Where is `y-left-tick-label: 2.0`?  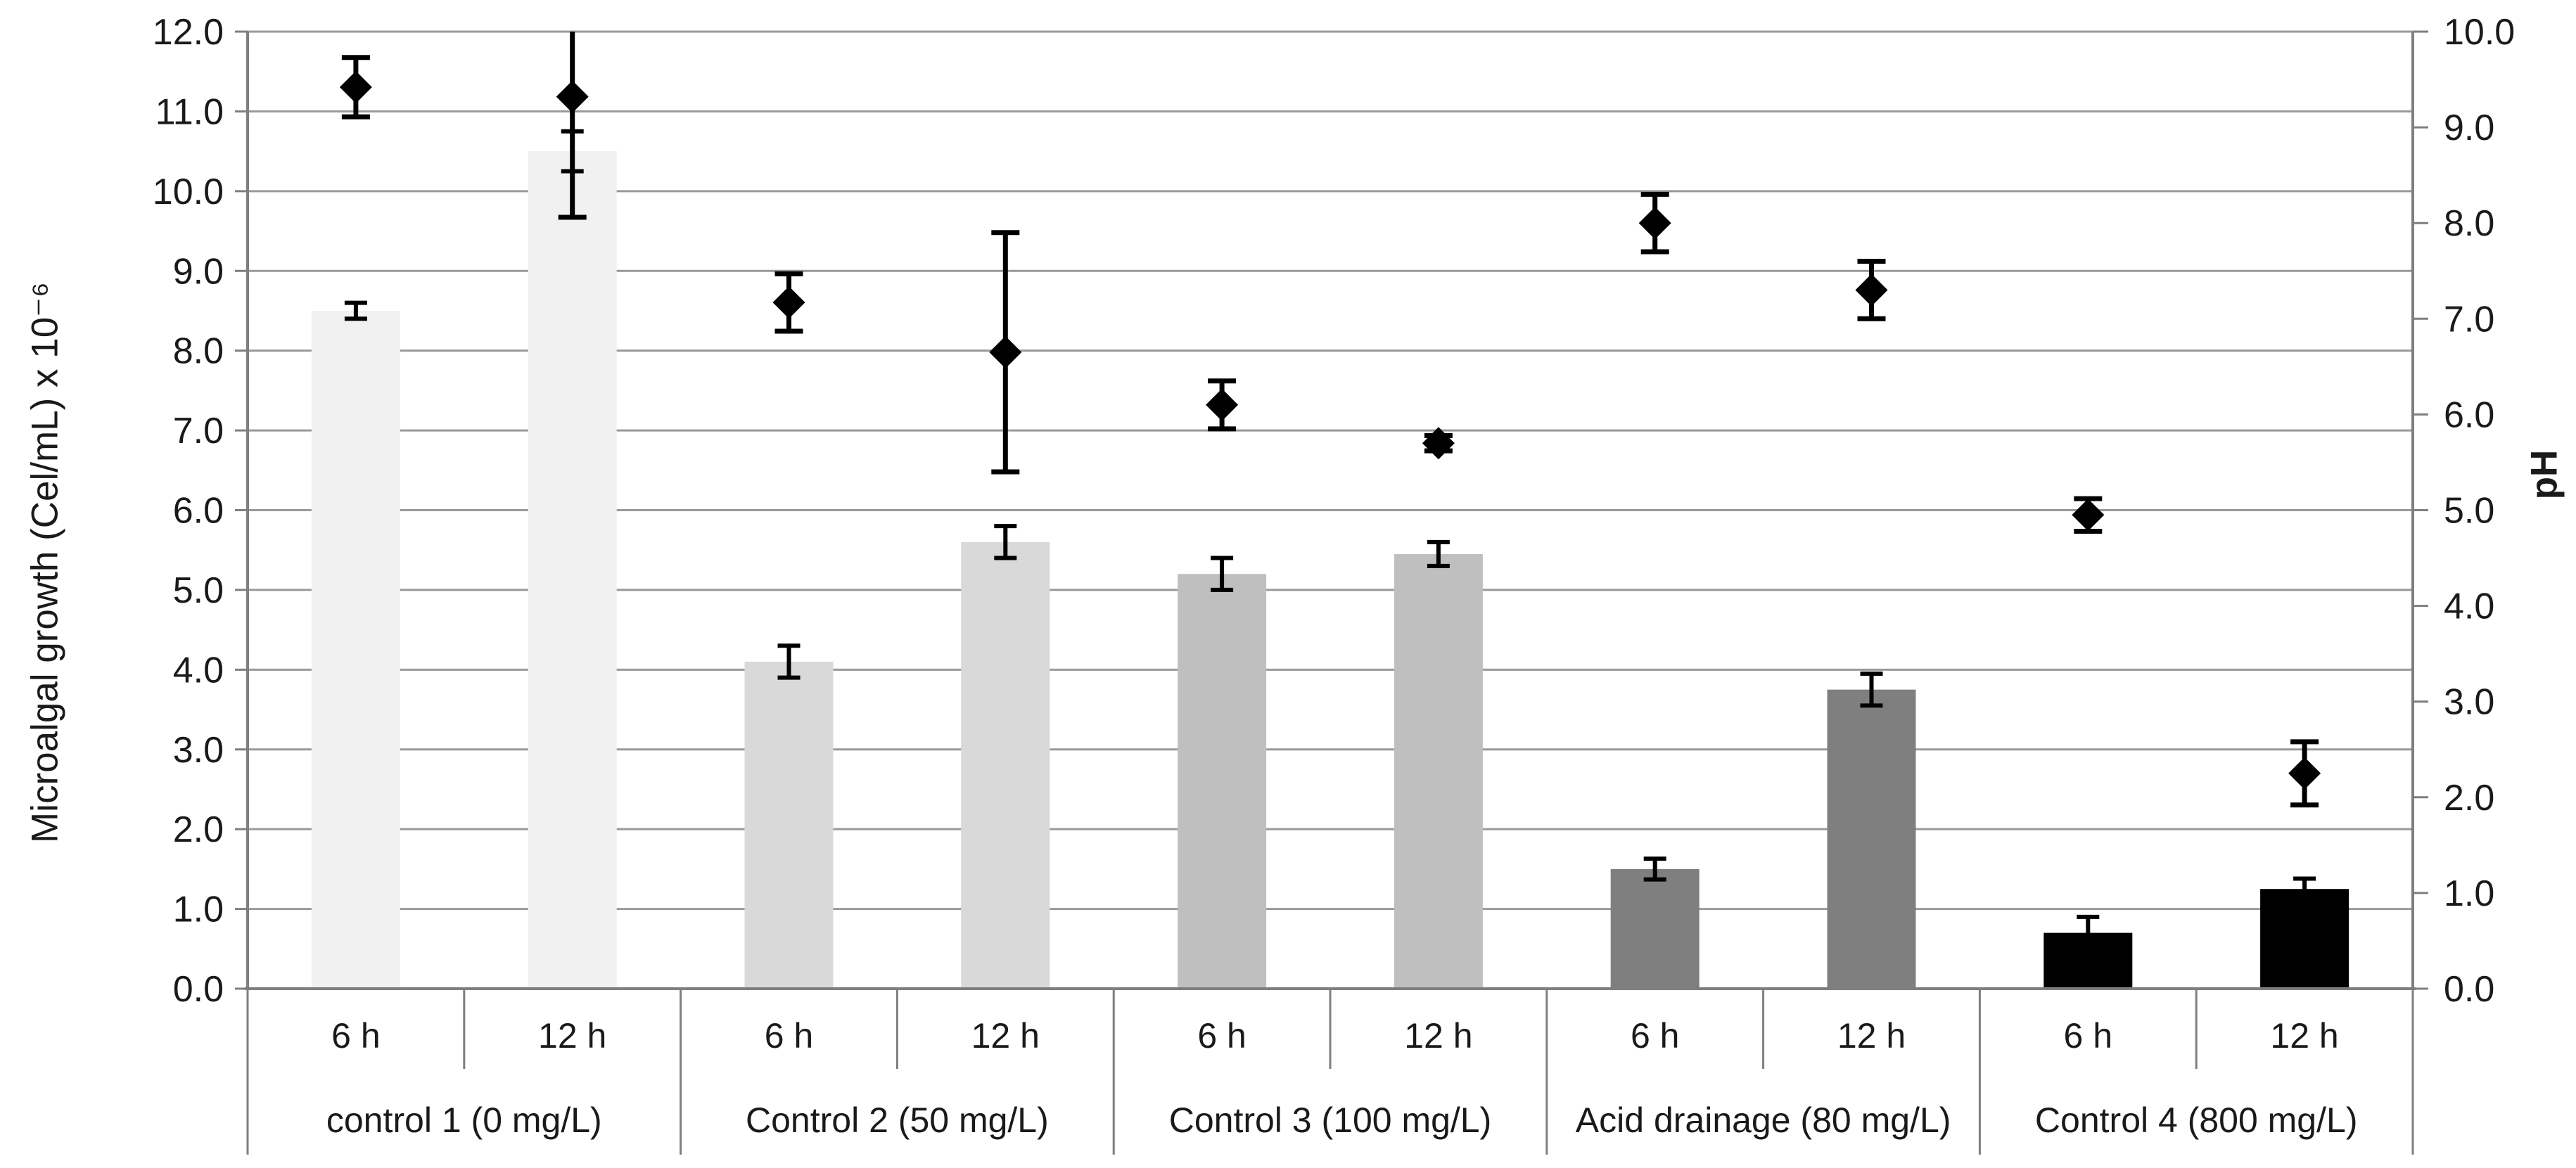 y-left-tick-label: 2.0 is located at coordinates (198, 829).